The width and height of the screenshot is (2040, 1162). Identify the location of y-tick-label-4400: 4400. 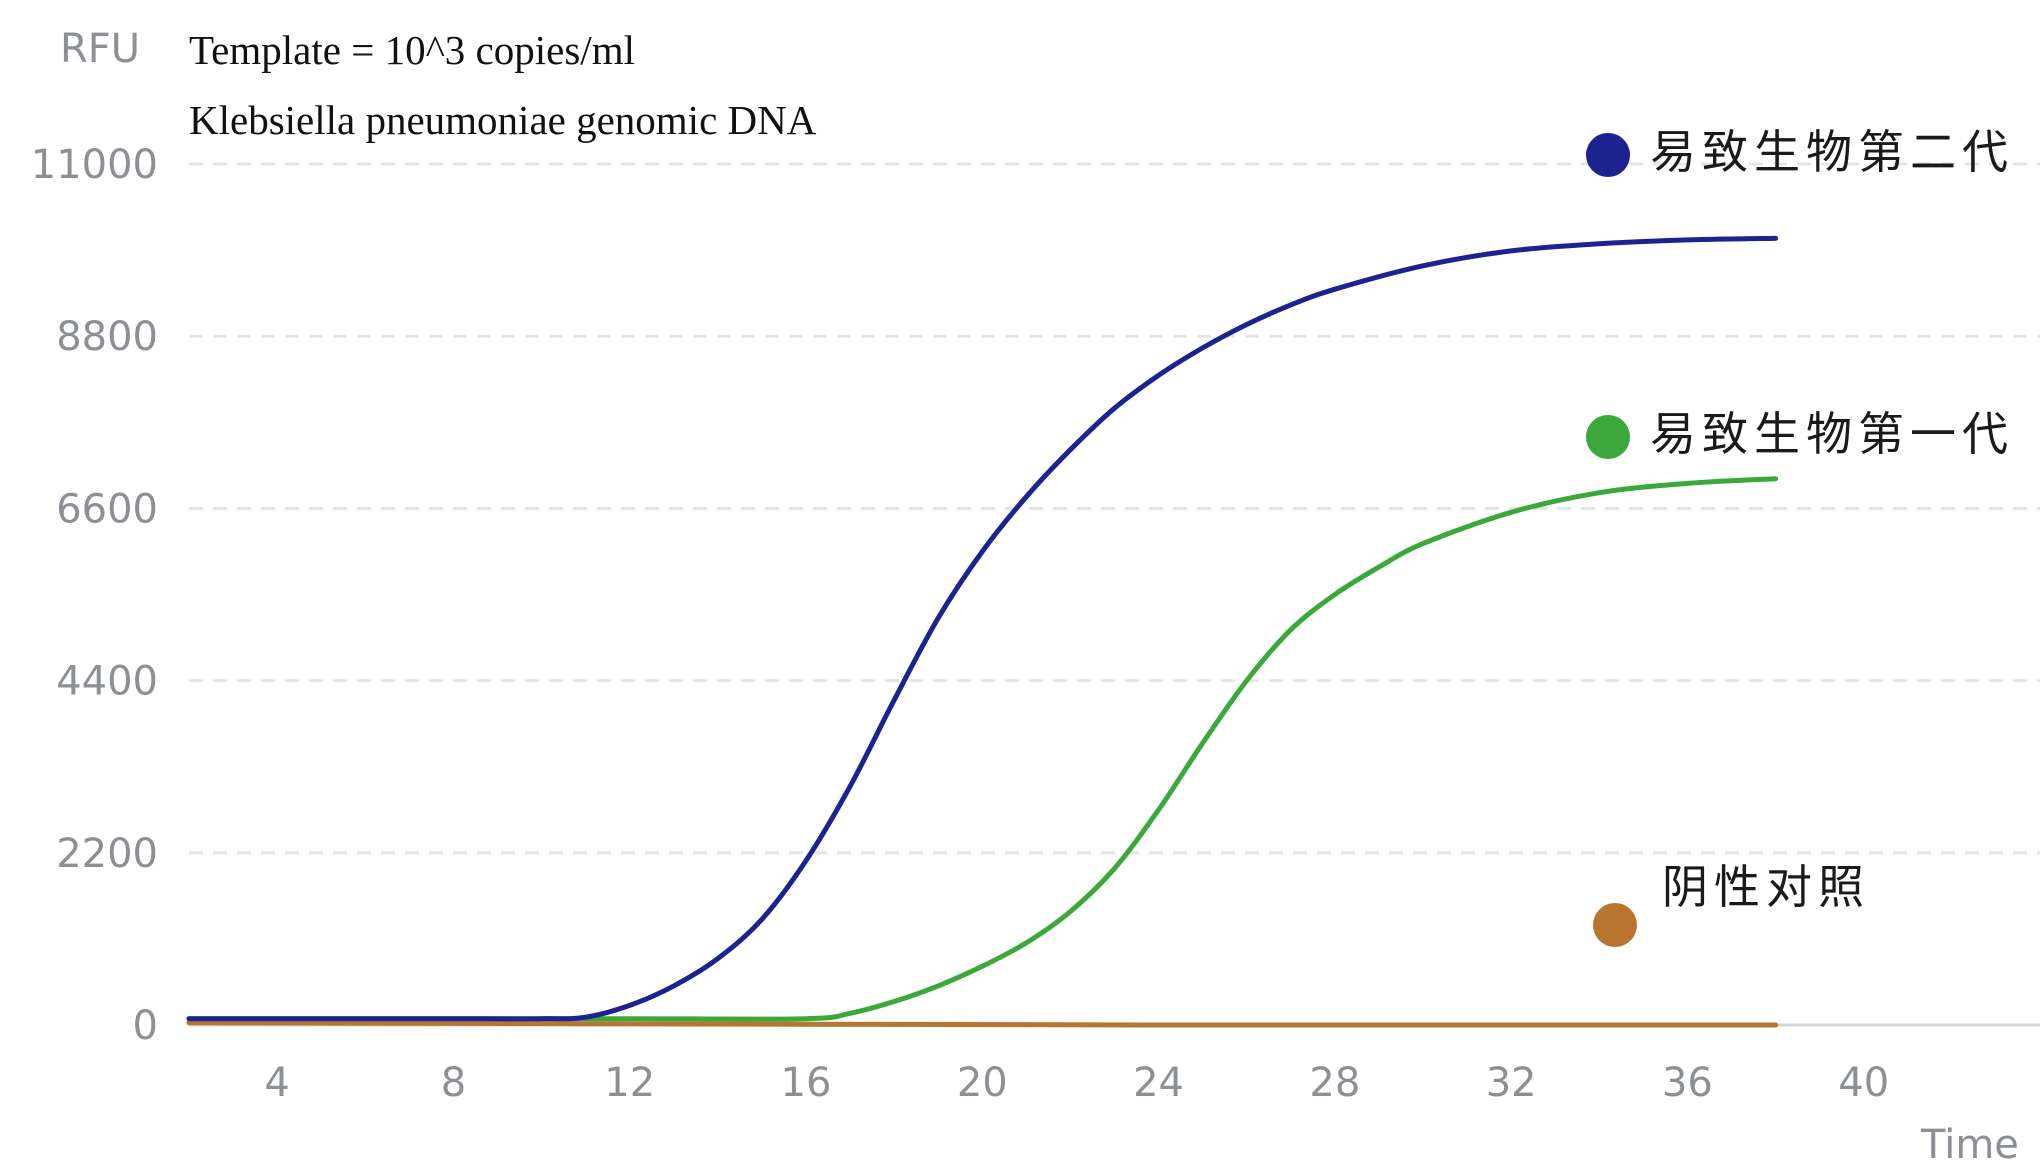
(107, 682).